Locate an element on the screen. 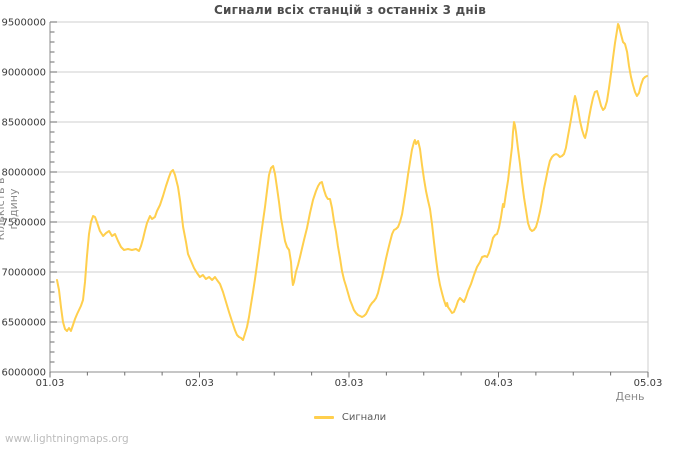 This screenshot has height=450, width=700. legend-label: Сигнали is located at coordinates (364, 417).